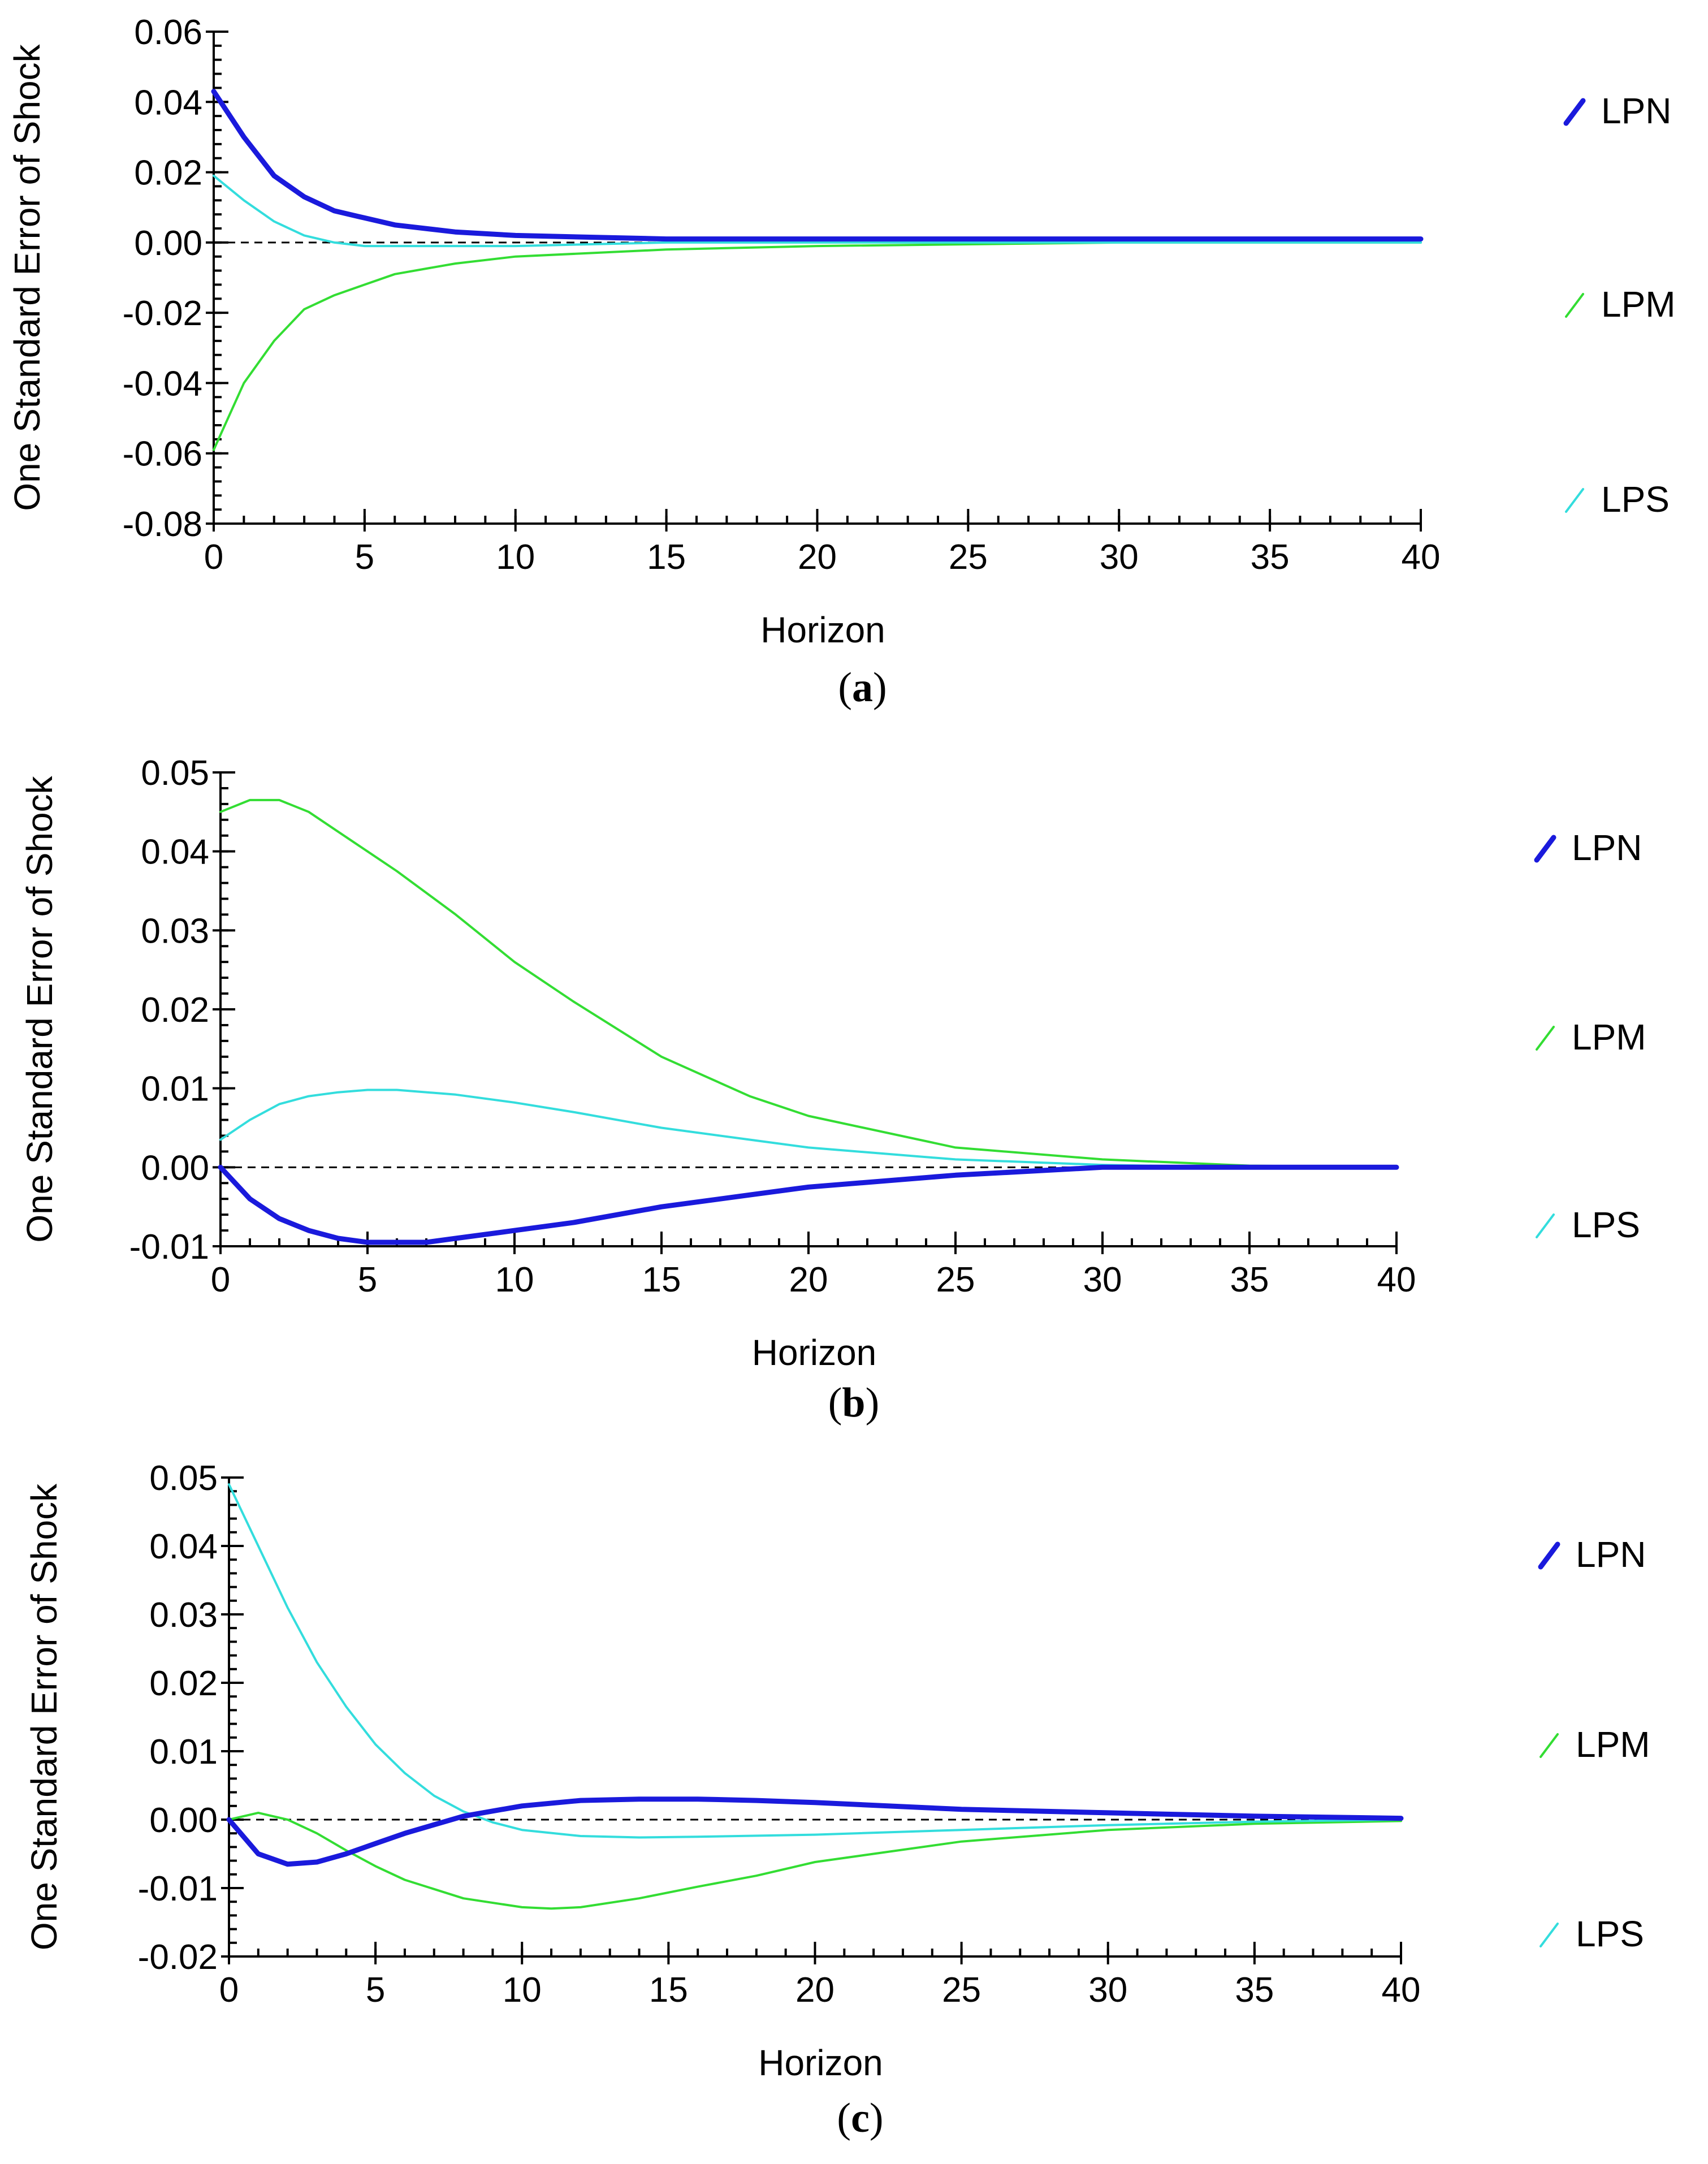  Describe the element at coordinates (853, 1403) in the screenshot. I see `panel-caption: (b)` at that location.